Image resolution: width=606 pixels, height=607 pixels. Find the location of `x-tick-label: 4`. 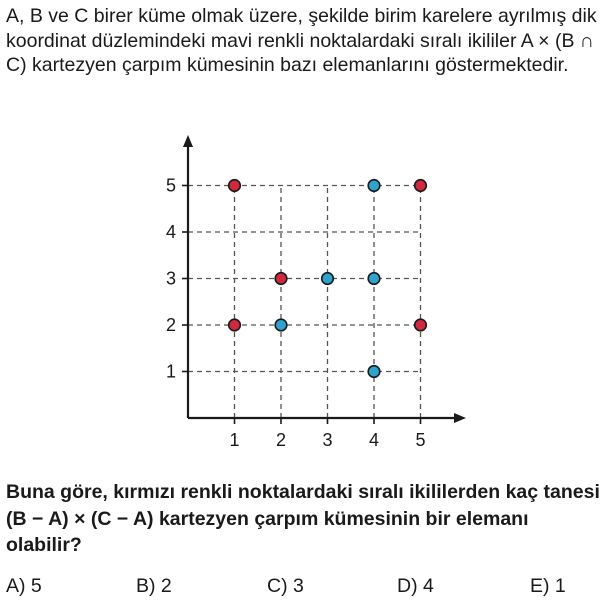

x-tick-label: 4 is located at coordinates (374, 440).